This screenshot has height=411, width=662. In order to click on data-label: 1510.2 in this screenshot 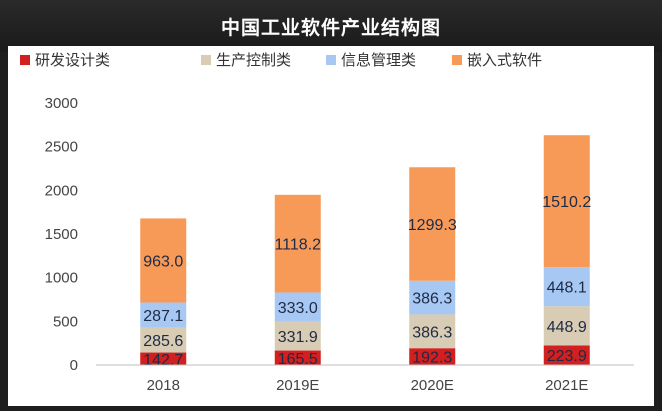, I will do `click(566, 202)`.